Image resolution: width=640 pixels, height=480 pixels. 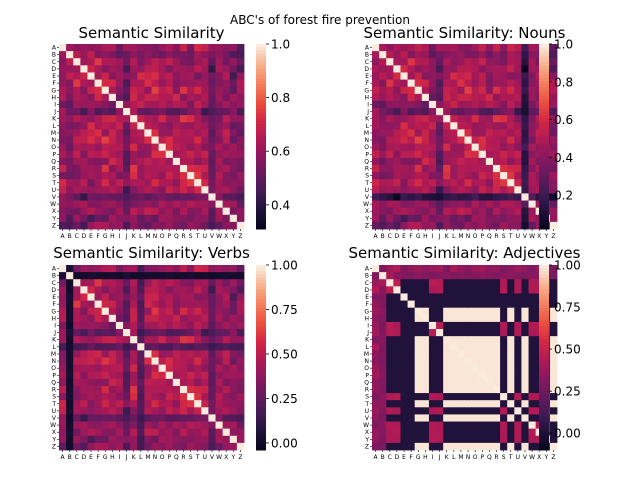 I want to click on y-tick-label: I, so click(x=368, y=325).